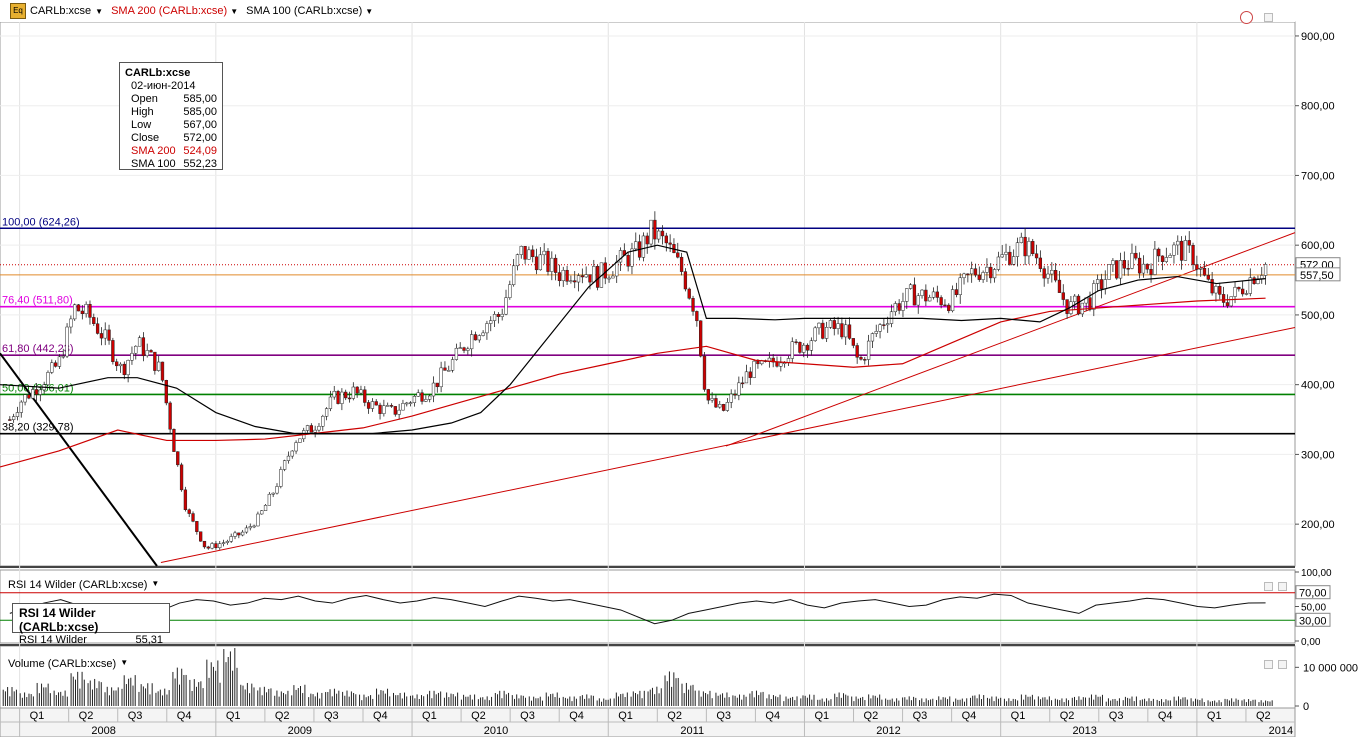 The height and width of the screenshot is (737, 1362). What do you see at coordinates (331, 716) in the screenshot?
I see `quarter-label: Q3` at bounding box center [331, 716].